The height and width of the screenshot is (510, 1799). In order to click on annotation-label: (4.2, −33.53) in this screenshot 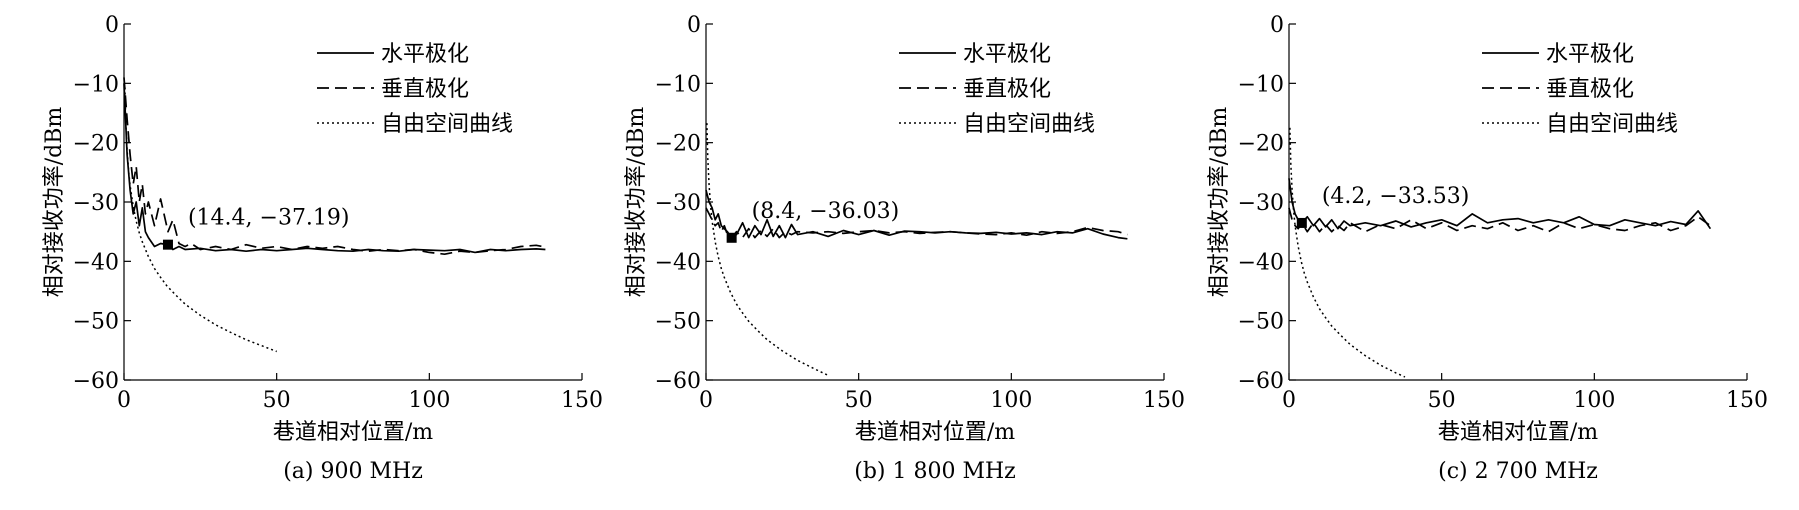, I will do `click(1396, 196)`.